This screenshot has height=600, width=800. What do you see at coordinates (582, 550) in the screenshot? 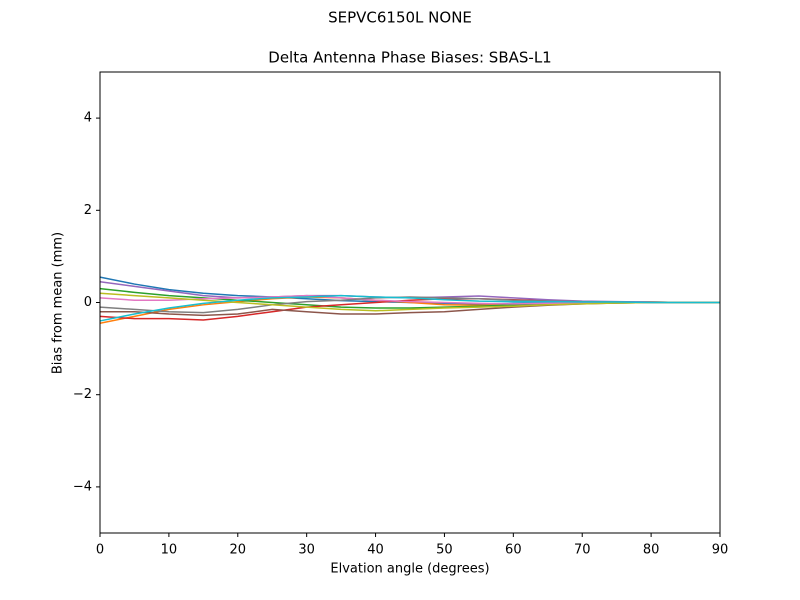
I see `x-tick-label: 70` at bounding box center [582, 550].